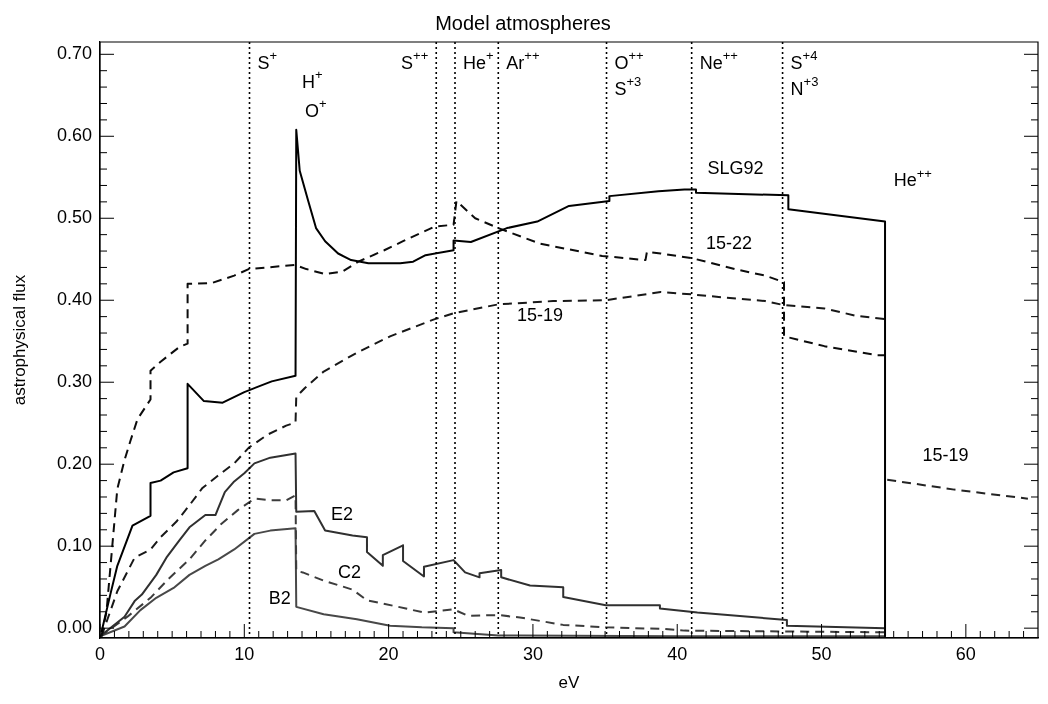 Image resolution: width=1048 pixels, height=704 pixels. What do you see at coordinates (74, 381) in the screenshot?
I see `y-tick-label: 0.30` at bounding box center [74, 381].